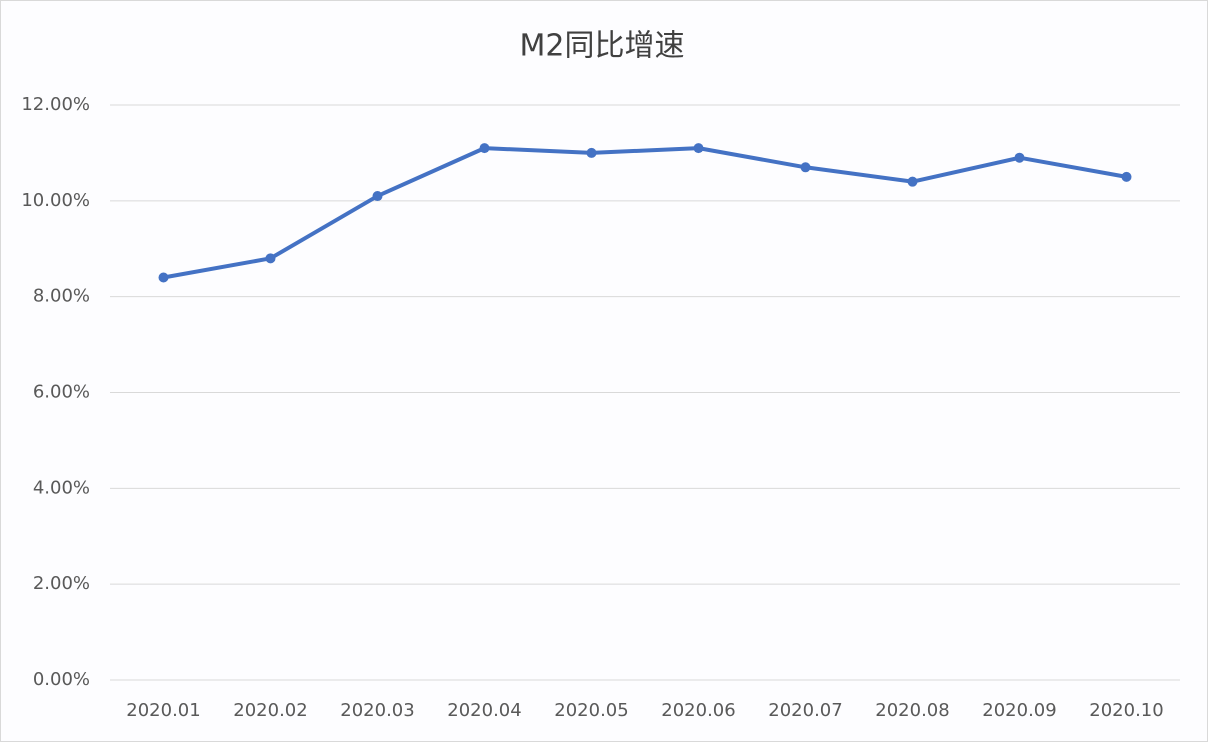  Describe the element at coordinates (55, 200) in the screenshot. I see `y-tick-label: 10.00%` at that location.